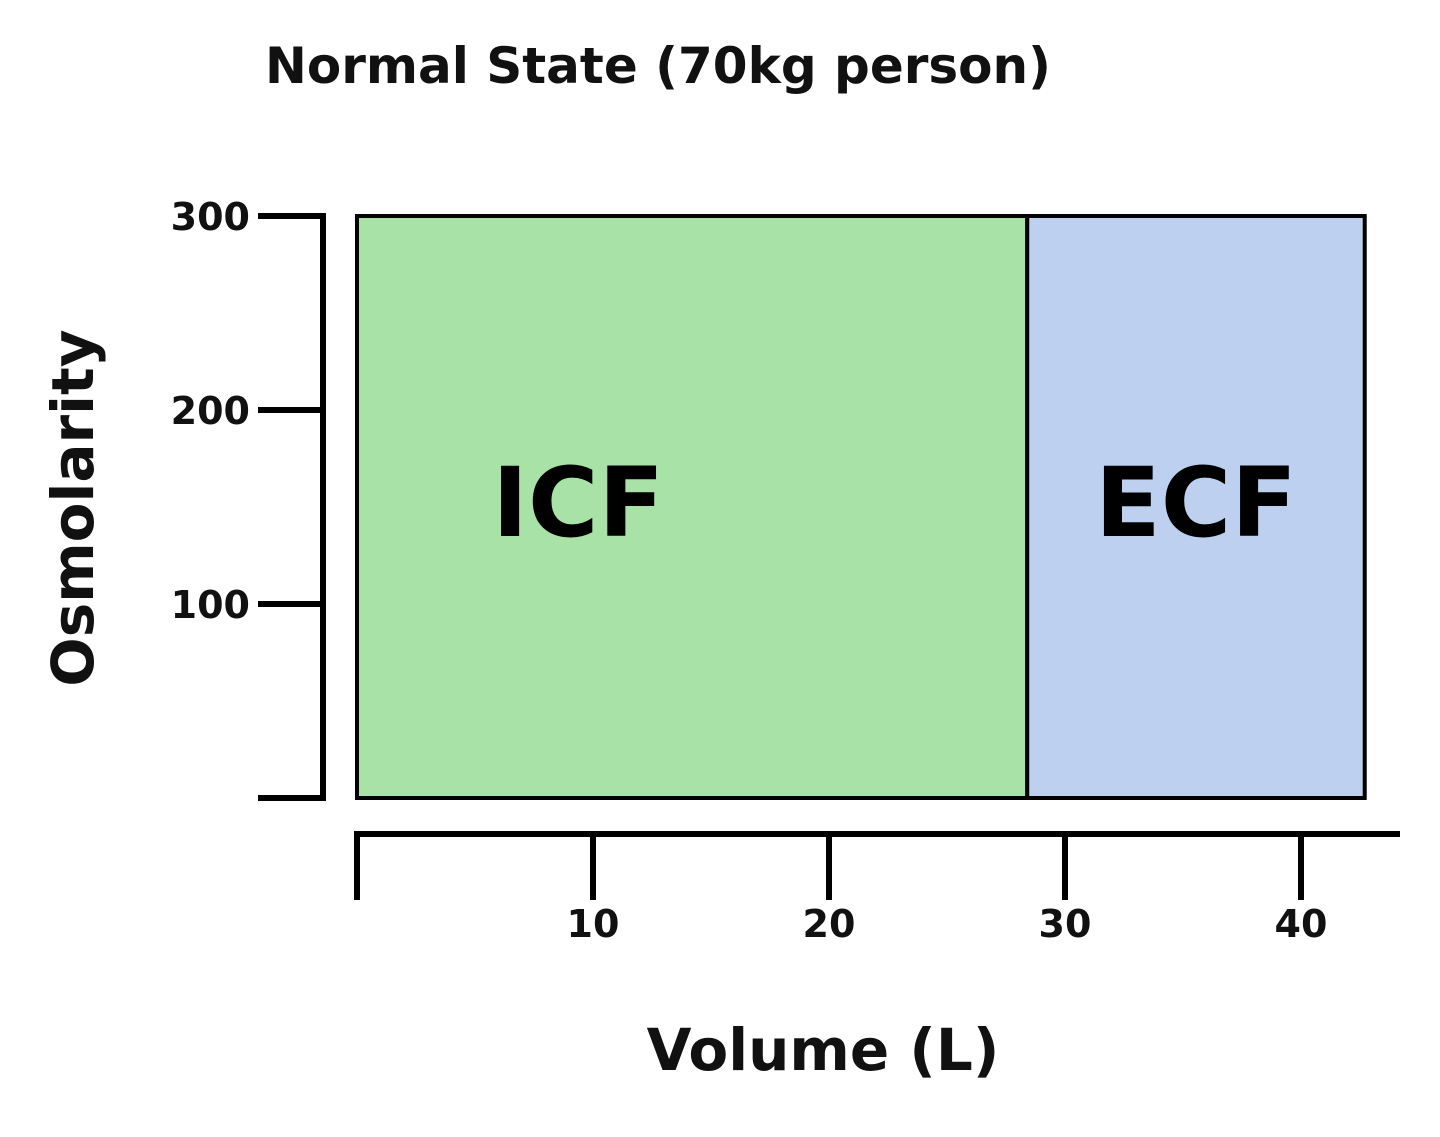  Describe the element at coordinates (658, 66) in the screenshot. I see `chart-title: Normal State (70kg person)` at that location.